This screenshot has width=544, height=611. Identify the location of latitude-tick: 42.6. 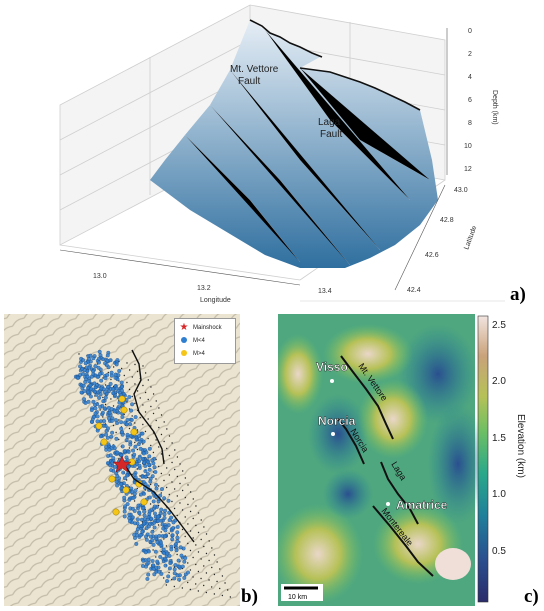
(432, 255).